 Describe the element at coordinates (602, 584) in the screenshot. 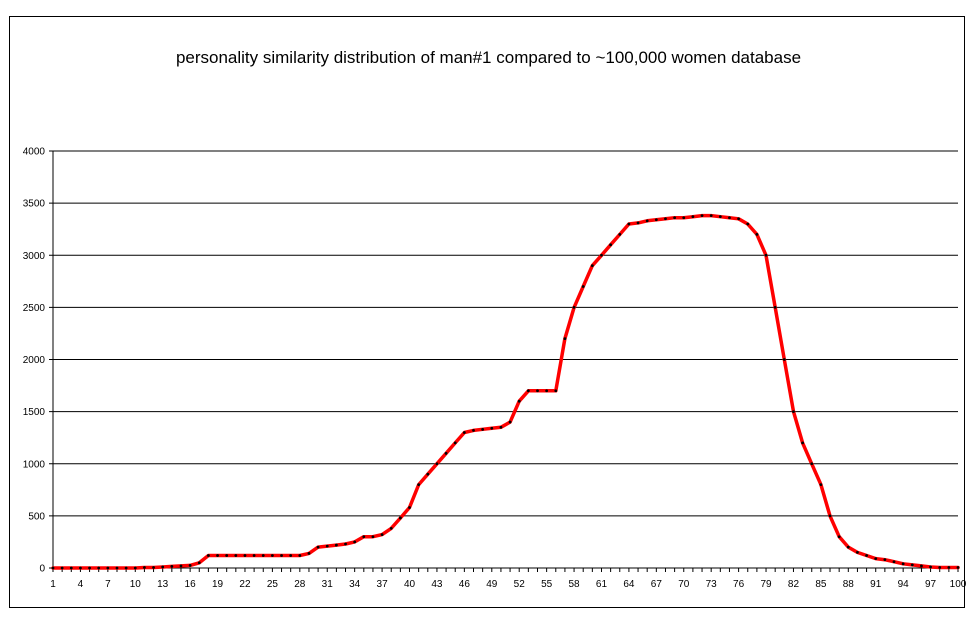

I see `x-tick-label: 61` at that location.